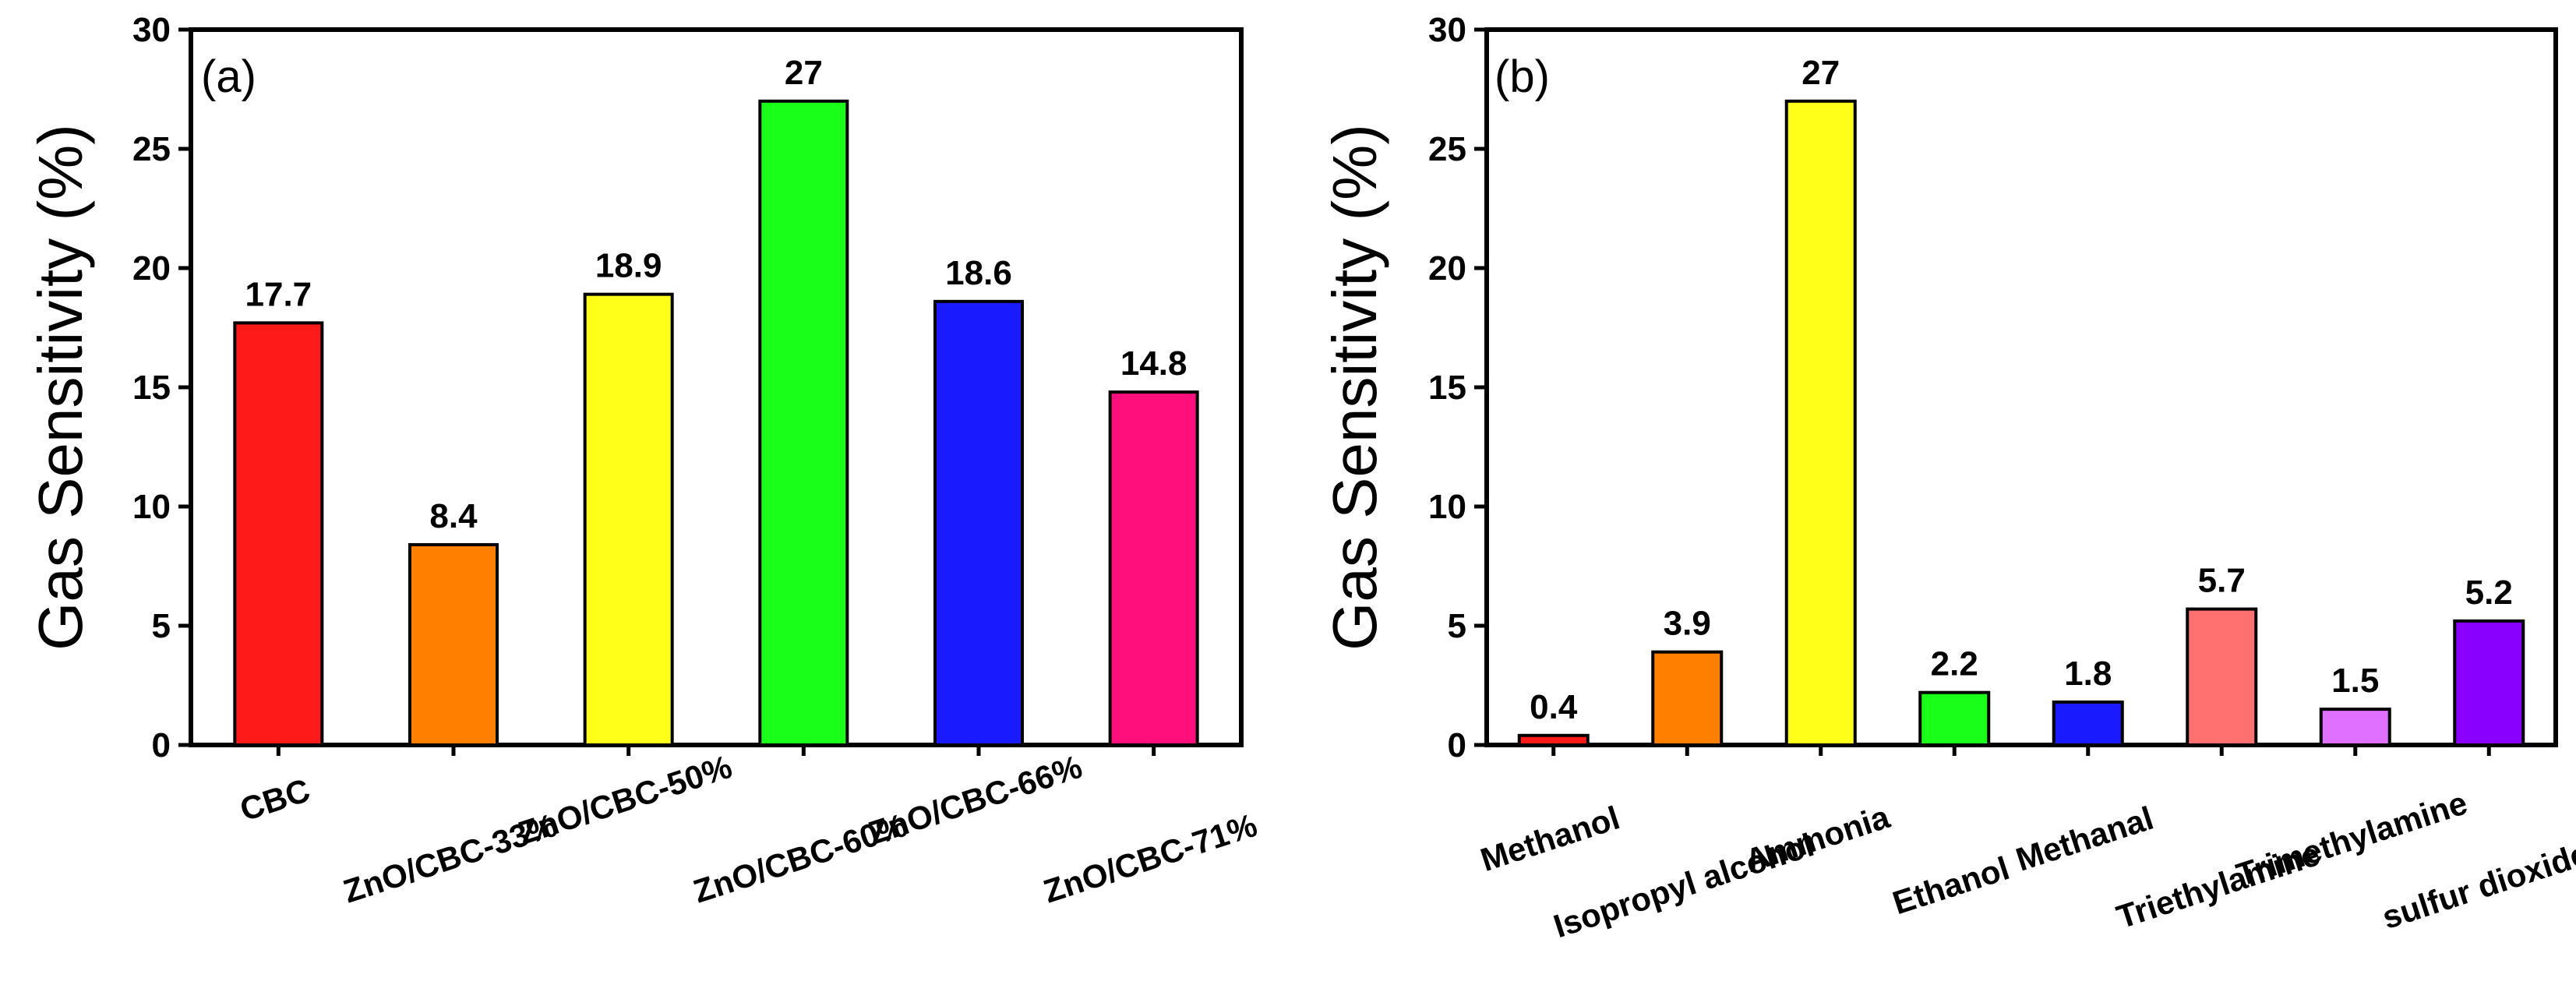  Describe the element at coordinates (60, 387) in the screenshot. I see `y-axis-title-a: Gas Sensitivity (%)` at that location.